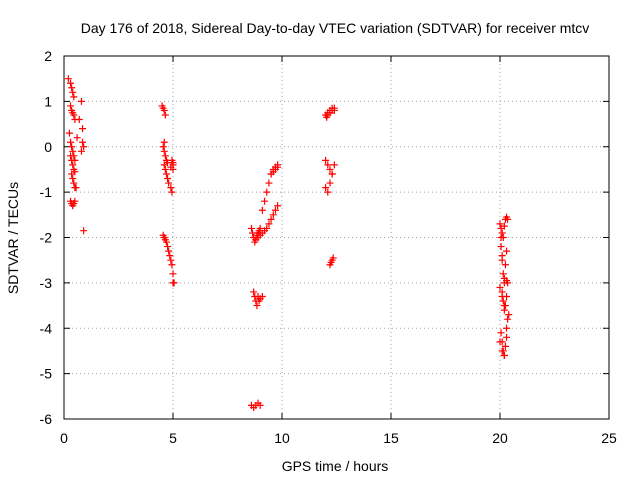 This screenshot has height=480, width=640. What do you see at coordinates (282, 438) in the screenshot?
I see `x-tick-label: 10` at bounding box center [282, 438].